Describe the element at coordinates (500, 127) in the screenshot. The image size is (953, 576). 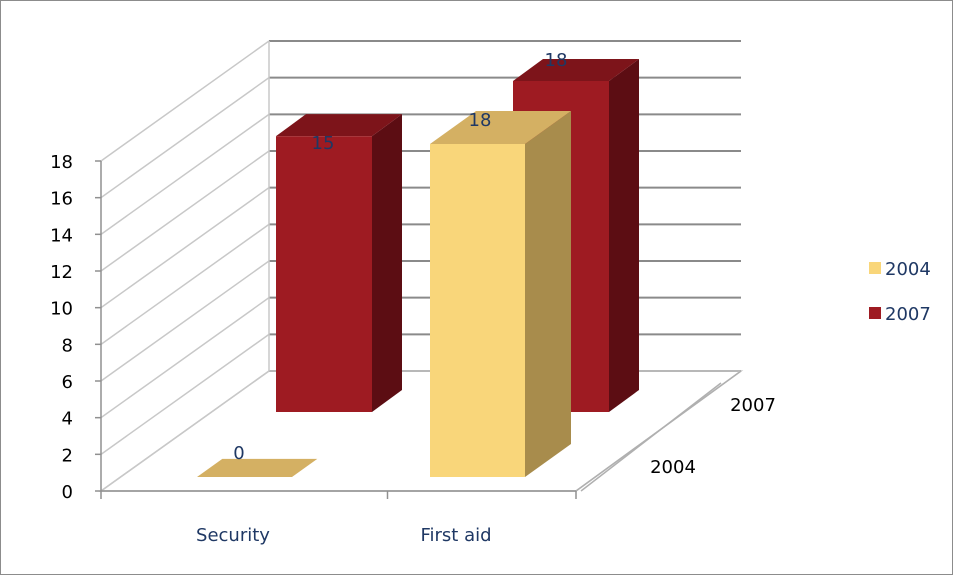
I see `bar-2004-1-top` at that location.